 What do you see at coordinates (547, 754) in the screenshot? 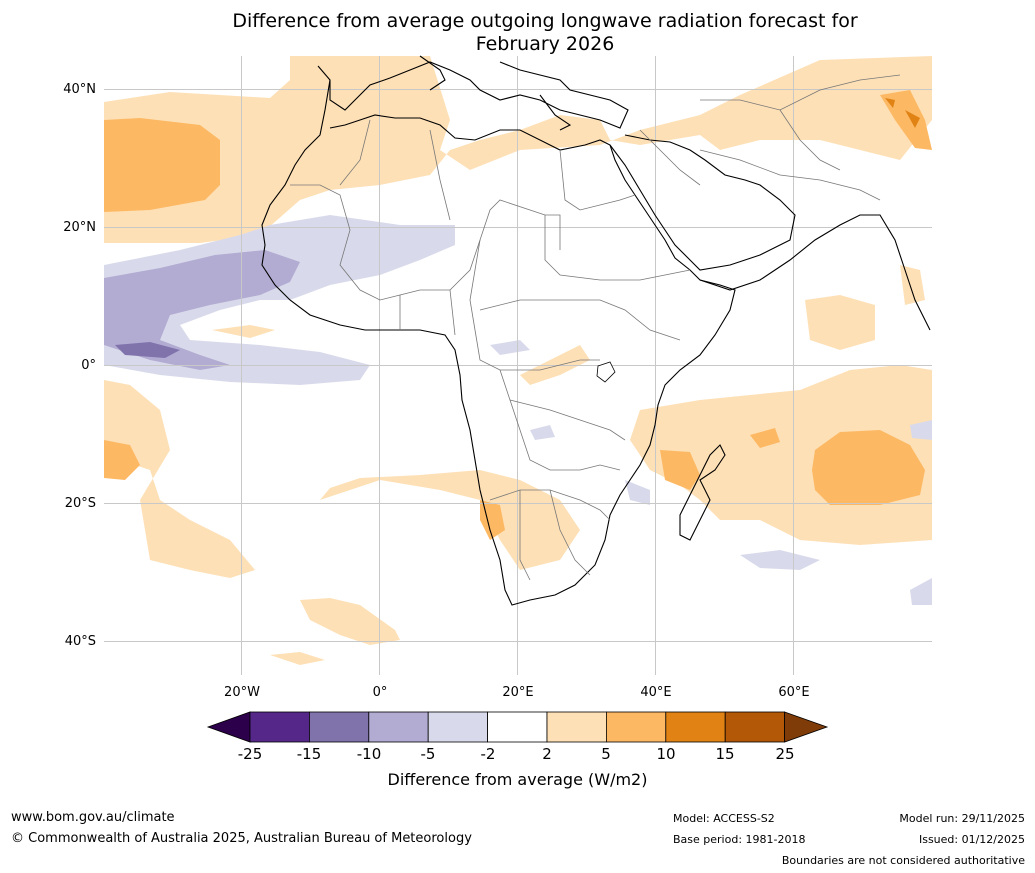
I see `colorbar-tick-label: 2` at bounding box center [547, 754].